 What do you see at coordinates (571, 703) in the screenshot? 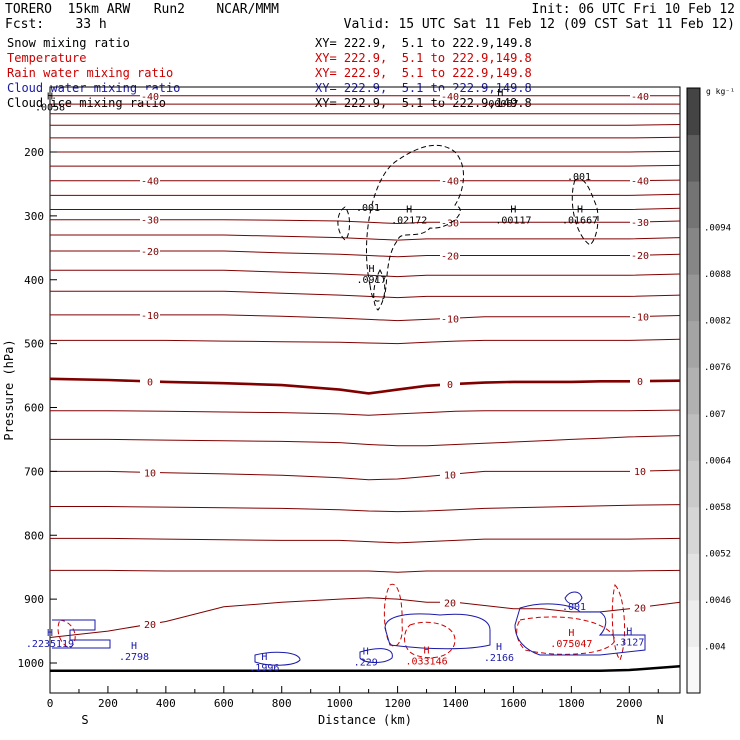
I see `x-tick-label: 1800` at bounding box center [571, 703].